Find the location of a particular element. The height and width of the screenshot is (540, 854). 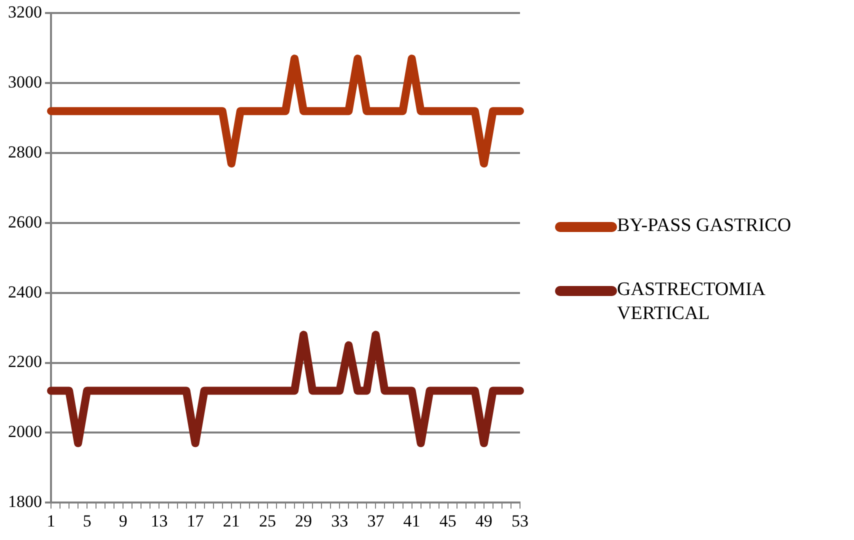

x-tick-label: 53 is located at coordinates (520, 520).